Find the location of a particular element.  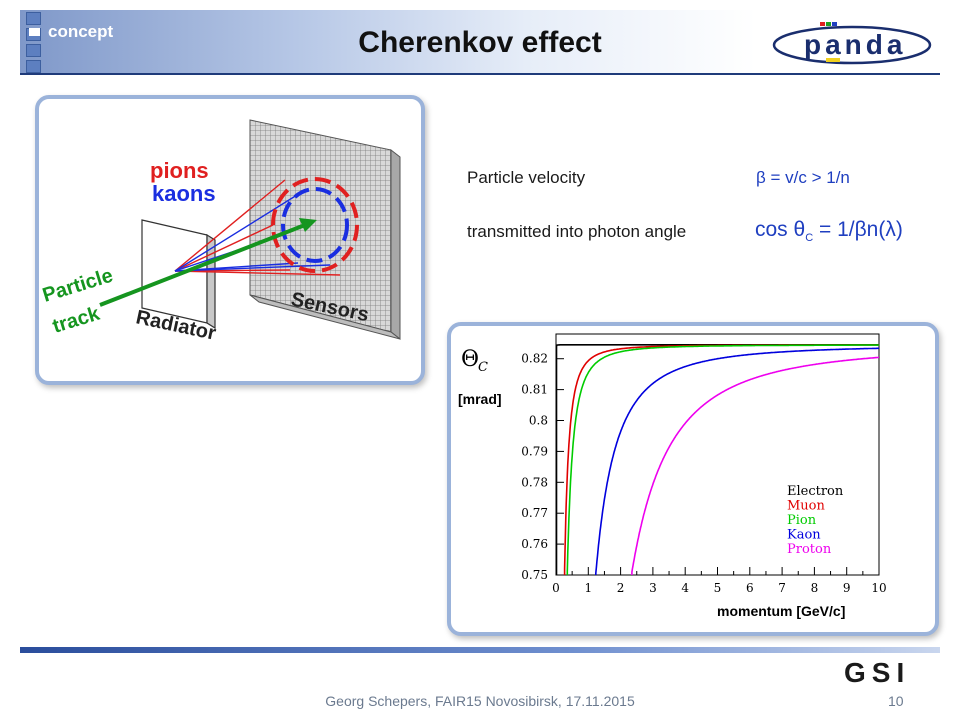

gsi-logo-text: GSI is located at coordinates (877, 671).